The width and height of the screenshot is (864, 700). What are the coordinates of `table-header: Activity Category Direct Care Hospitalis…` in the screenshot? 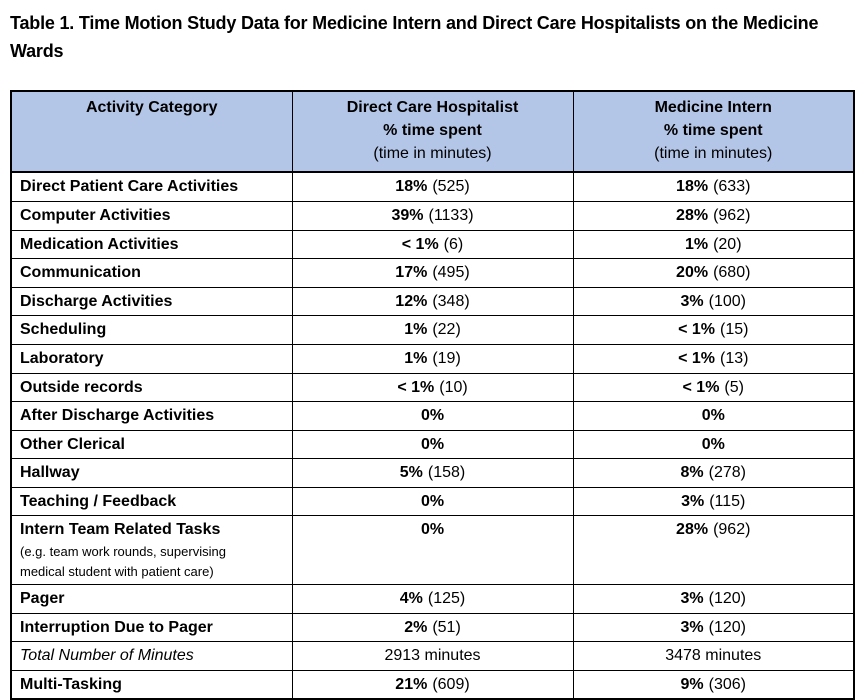 It's located at (432, 132).